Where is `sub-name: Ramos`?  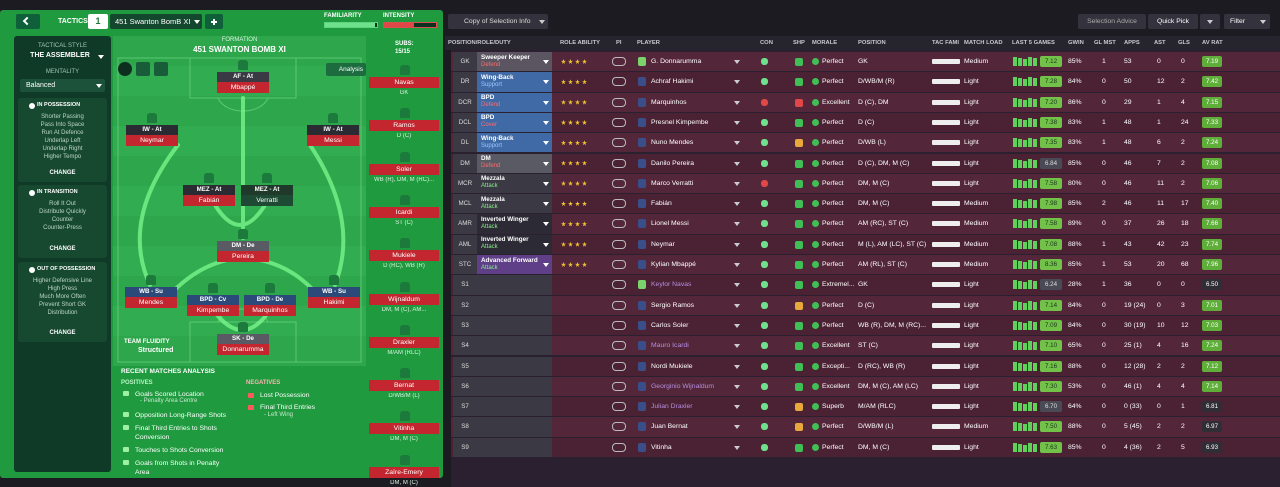
sub-name: Ramos is located at coordinates (404, 126).